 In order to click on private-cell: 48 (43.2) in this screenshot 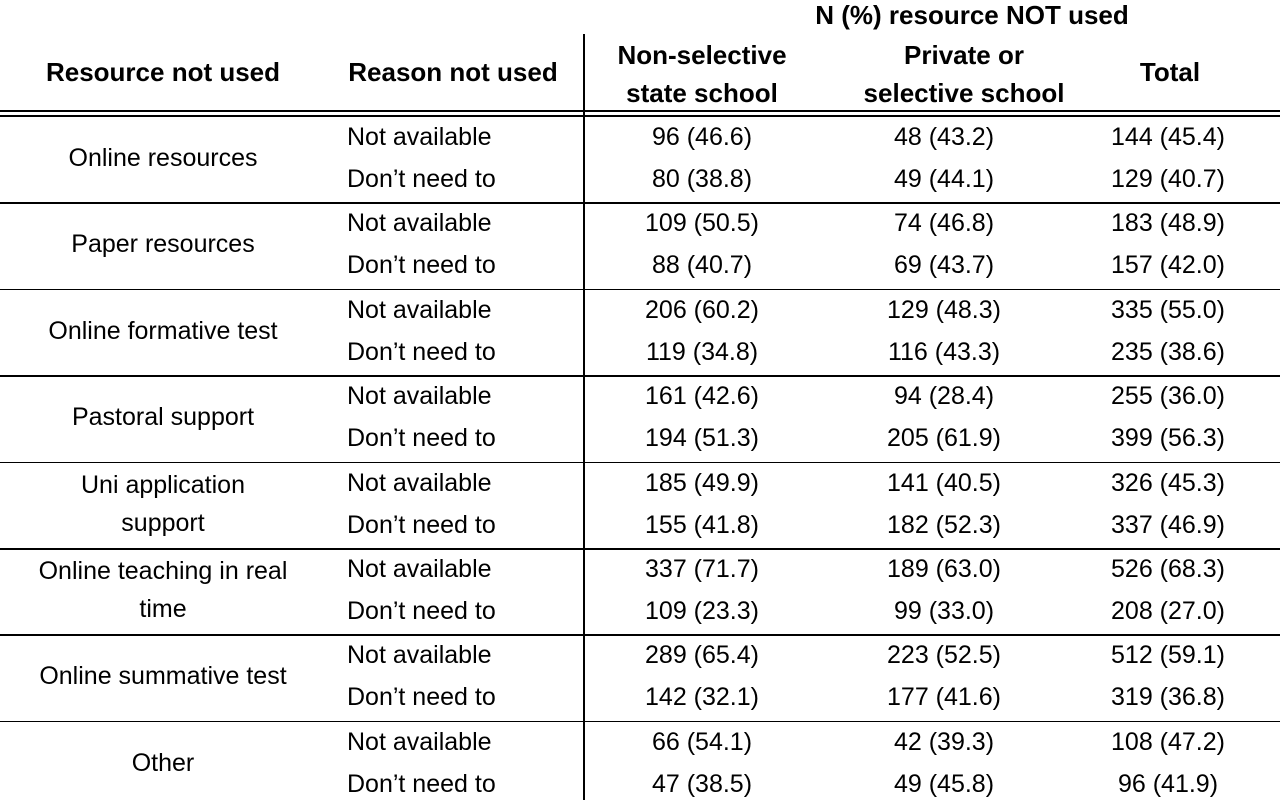, I will do `click(944, 137)`.